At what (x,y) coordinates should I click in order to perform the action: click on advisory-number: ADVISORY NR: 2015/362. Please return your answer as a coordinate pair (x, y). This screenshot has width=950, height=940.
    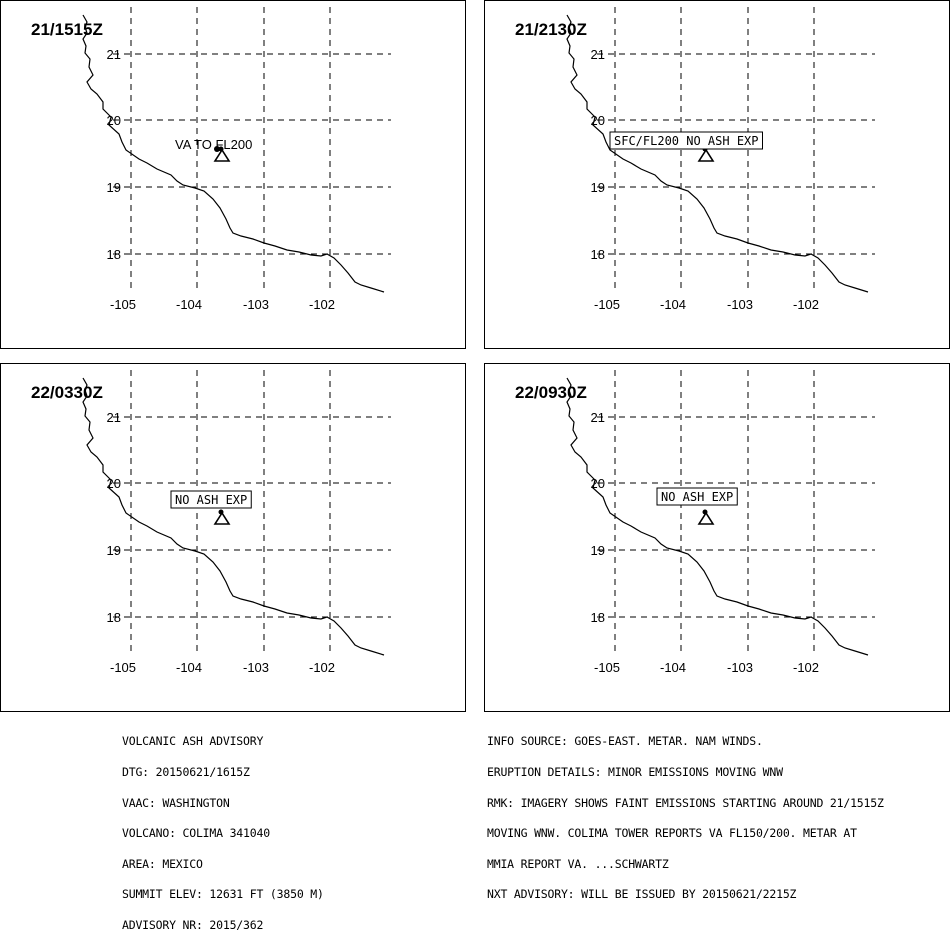
    Looking at the image, I should click on (193, 925).